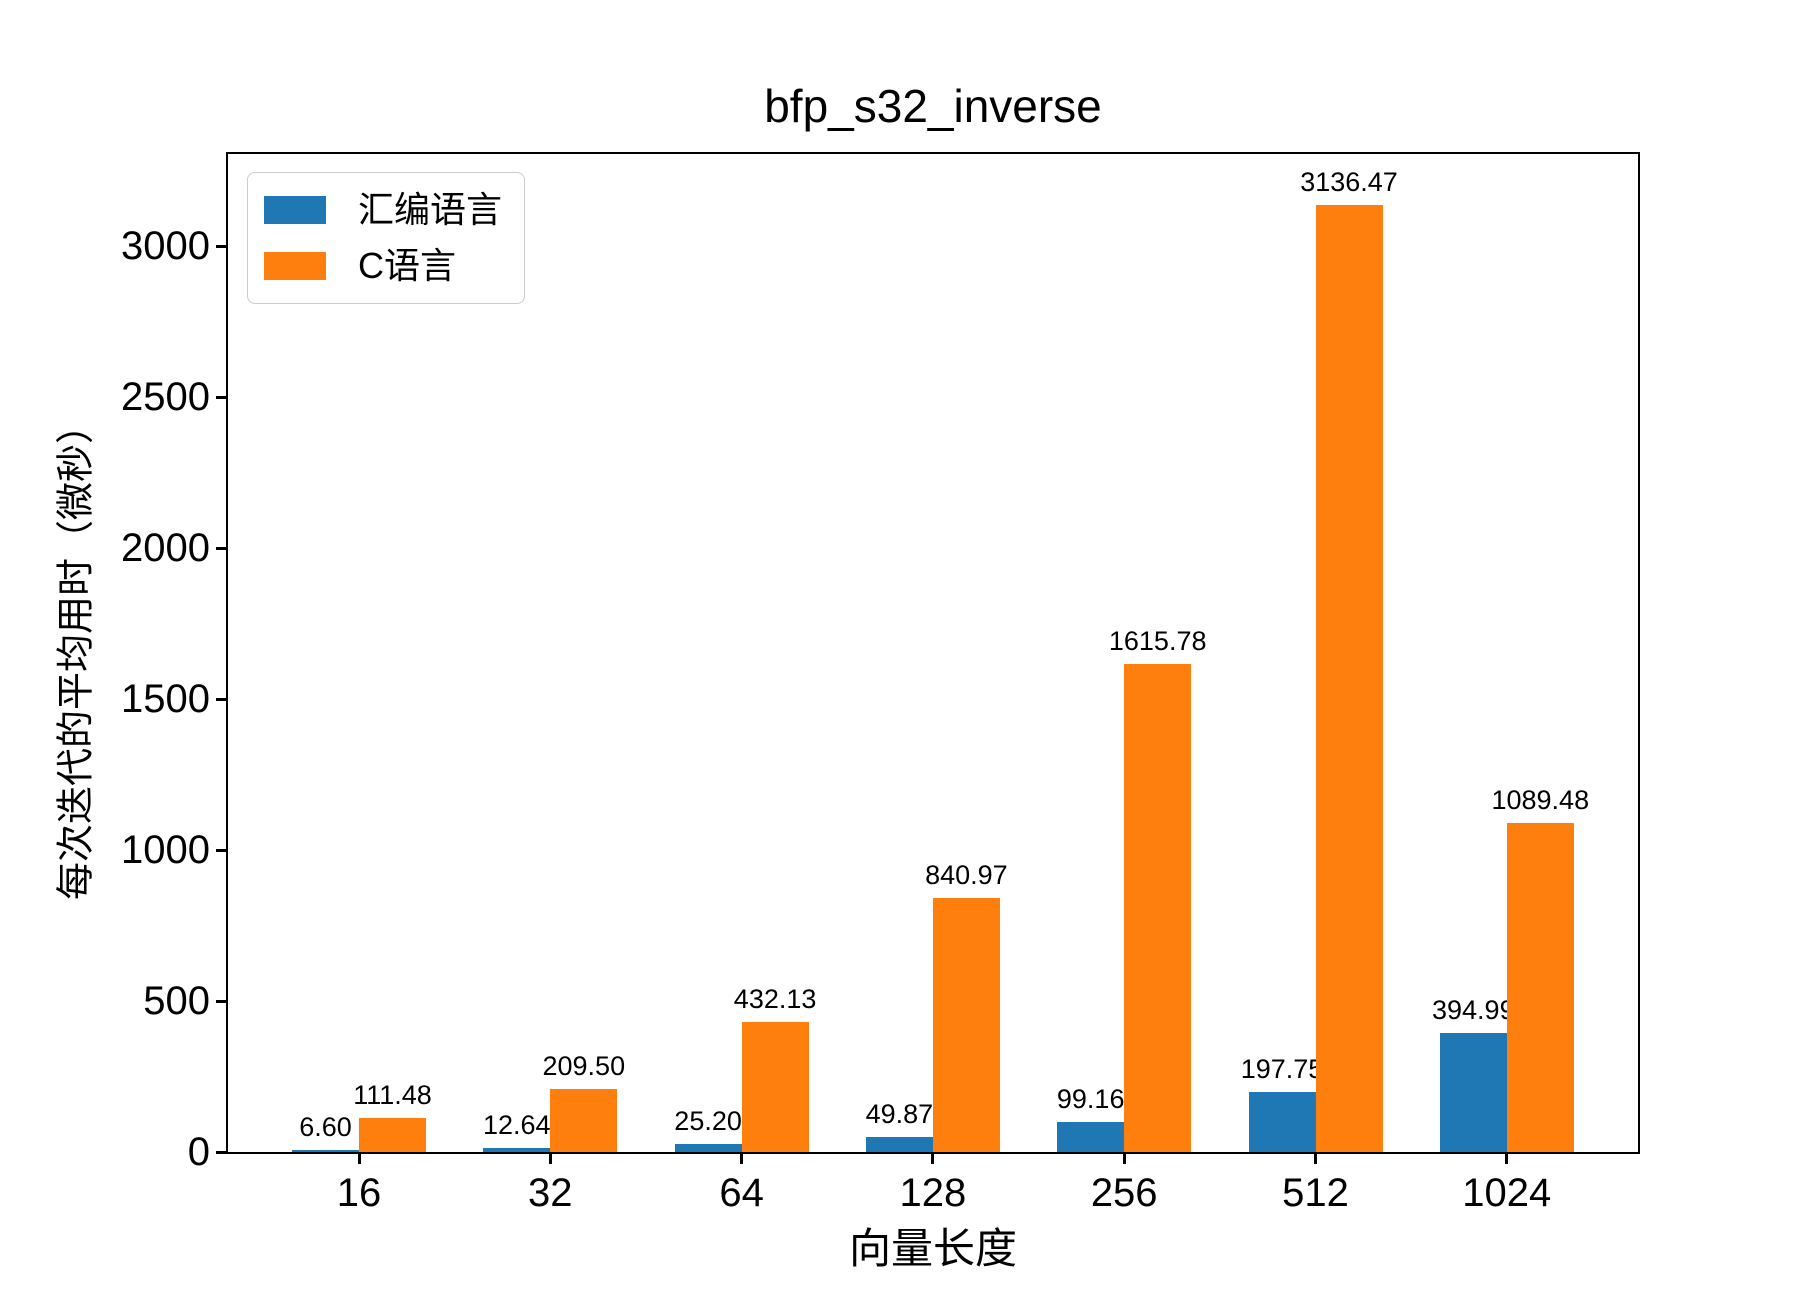  Describe the element at coordinates (165, 548) in the screenshot. I see `y-tick-label: 2000` at that location.